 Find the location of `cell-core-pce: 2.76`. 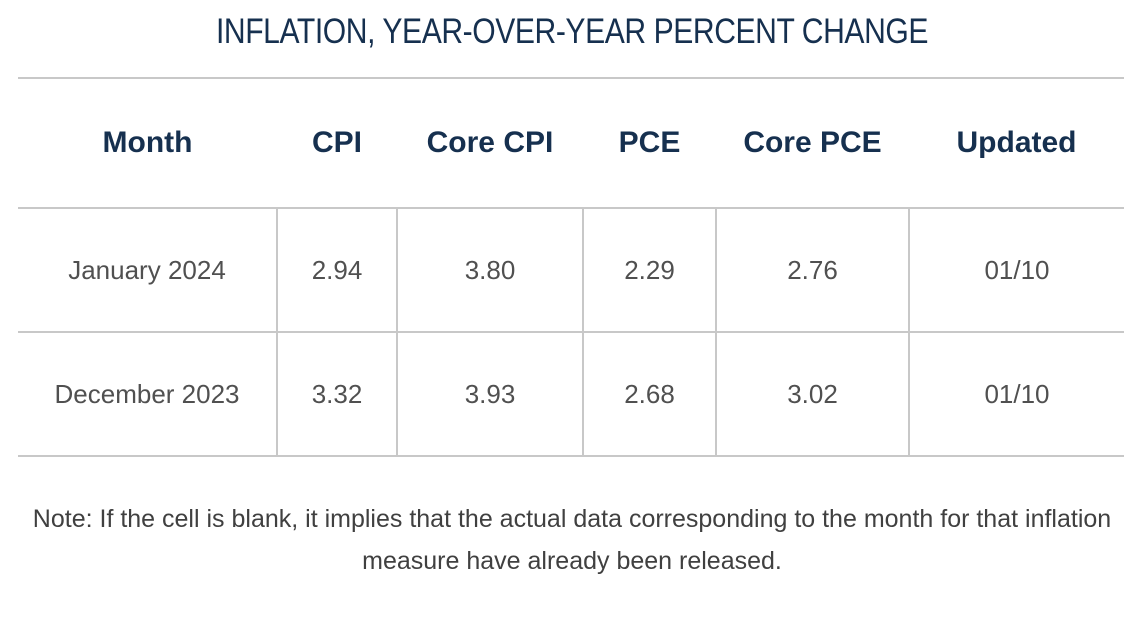

cell-core-pce: 2.76 is located at coordinates (812, 270).